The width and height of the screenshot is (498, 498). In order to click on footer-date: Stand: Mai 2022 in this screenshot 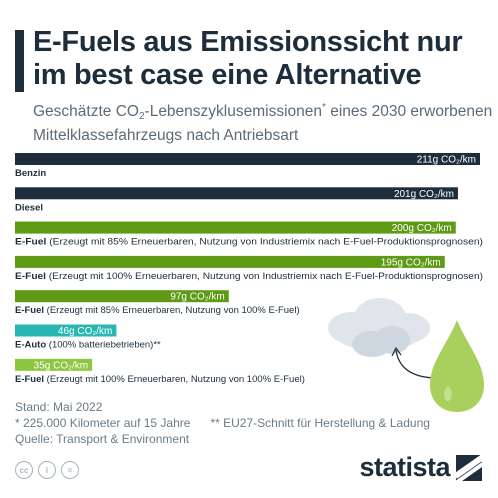, I will do `click(59, 407)`.